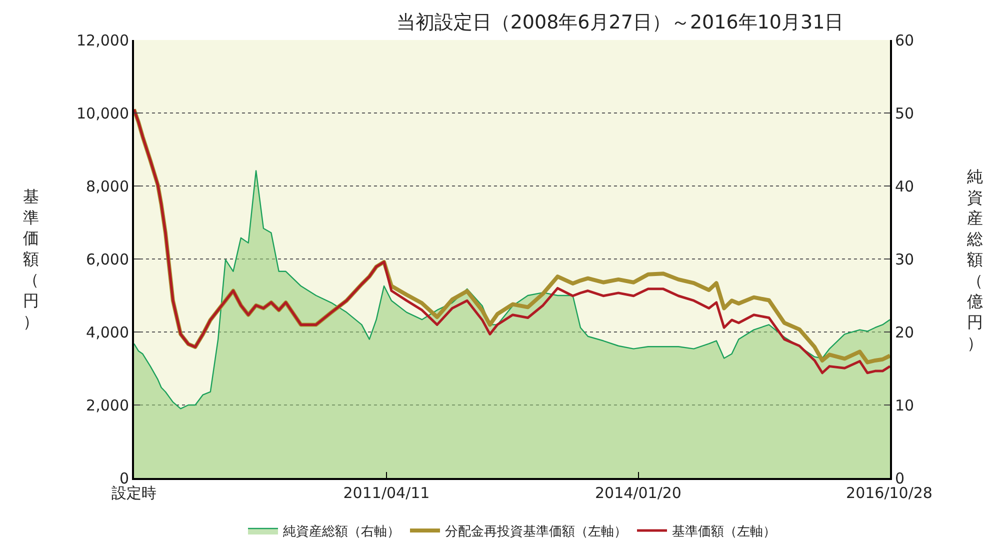 The image size is (995, 558). I want to click on y-tick-label: 2,000, so click(107, 405).